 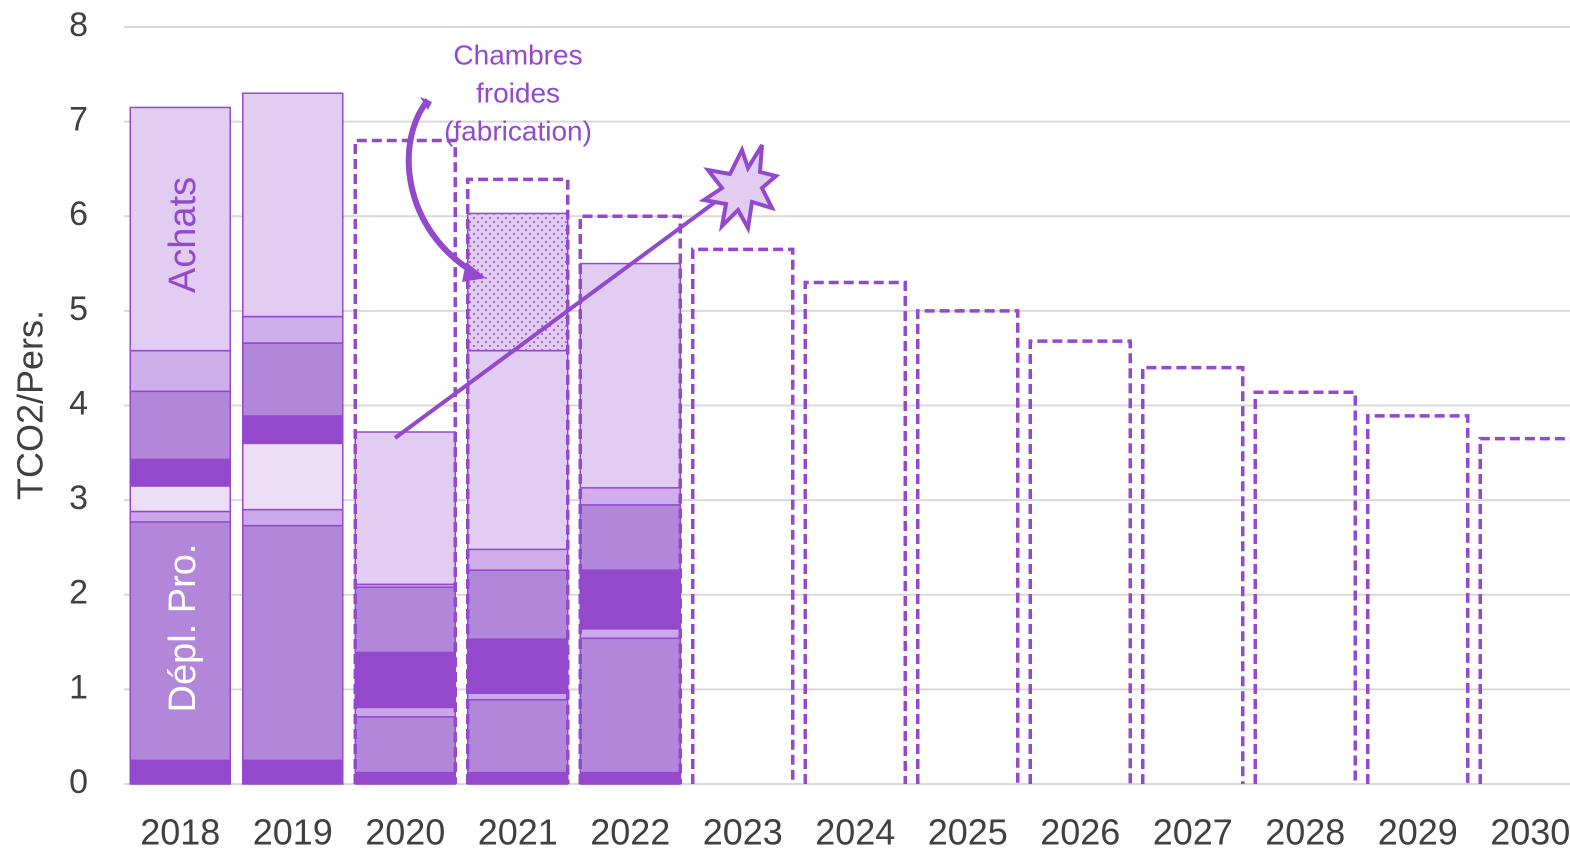 I want to click on annotation-line, so click(x=556, y=319).